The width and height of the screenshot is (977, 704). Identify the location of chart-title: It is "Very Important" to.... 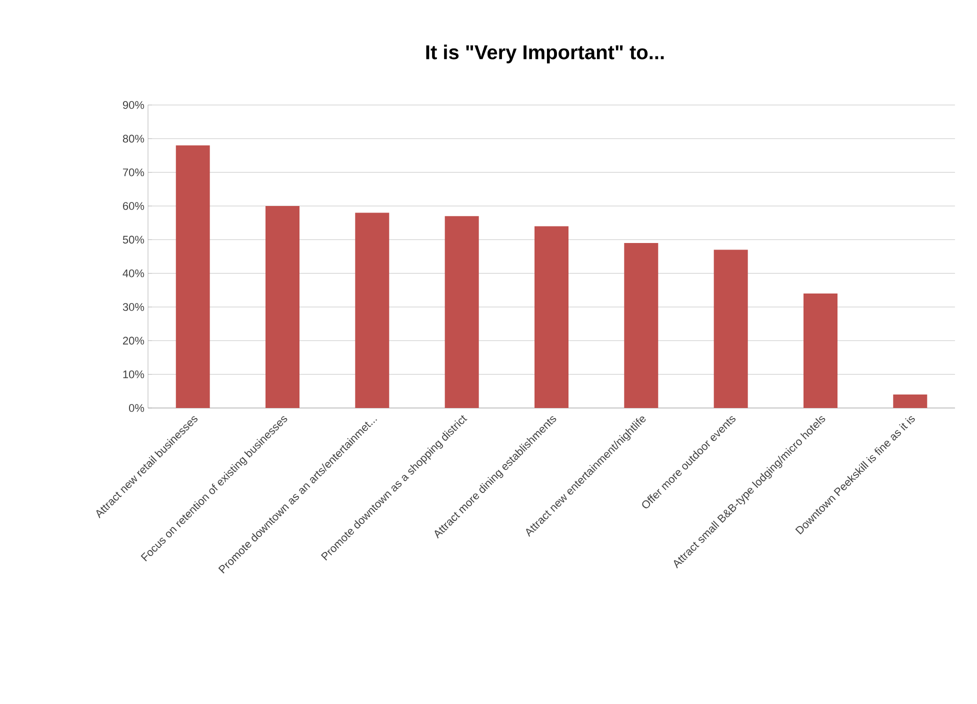
(545, 54).